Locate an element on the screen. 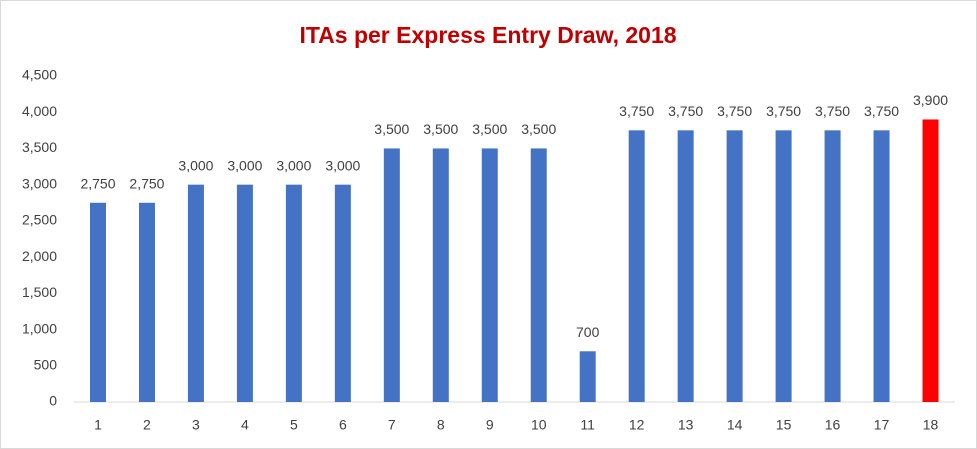 This screenshot has width=977, height=449. x-tick-label: 6 is located at coordinates (343, 425).